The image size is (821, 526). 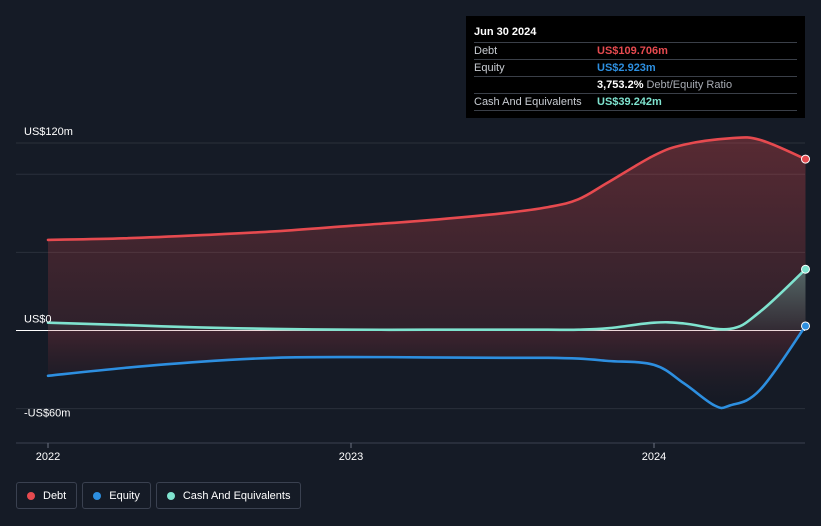 What do you see at coordinates (689, 85) in the screenshot?
I see `tooltip-ratio-suffix: Debt/Equity Ratio` at bounding box center [689, 85].